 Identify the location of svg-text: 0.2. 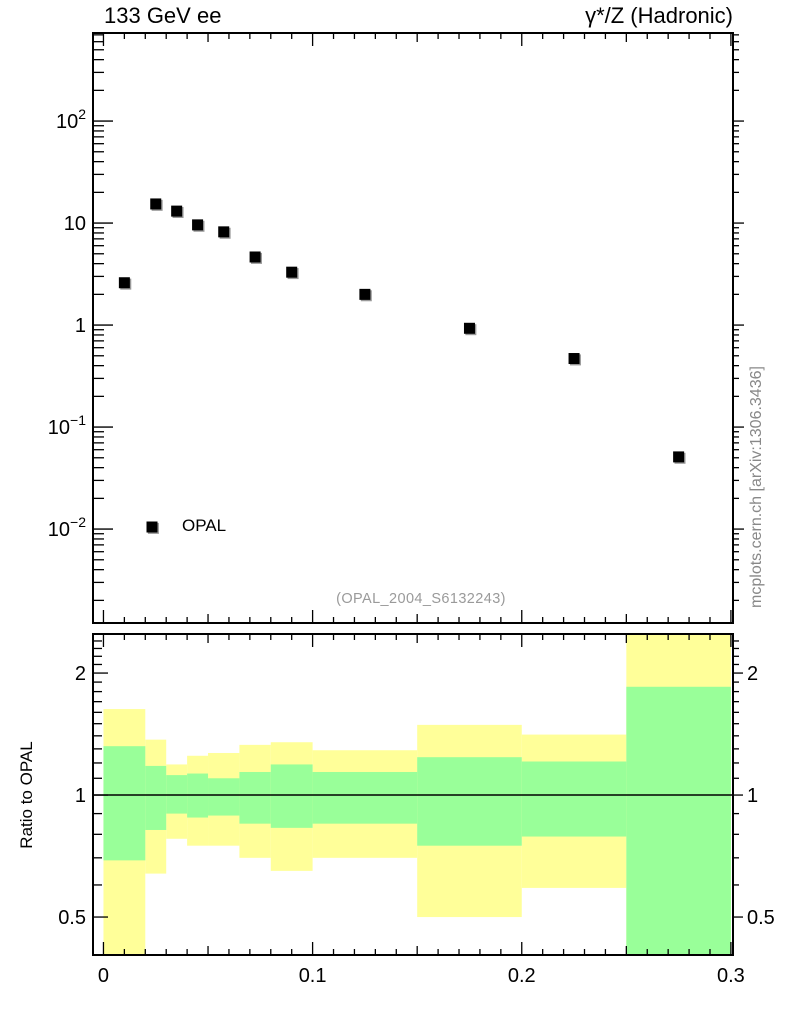
(522, 976).